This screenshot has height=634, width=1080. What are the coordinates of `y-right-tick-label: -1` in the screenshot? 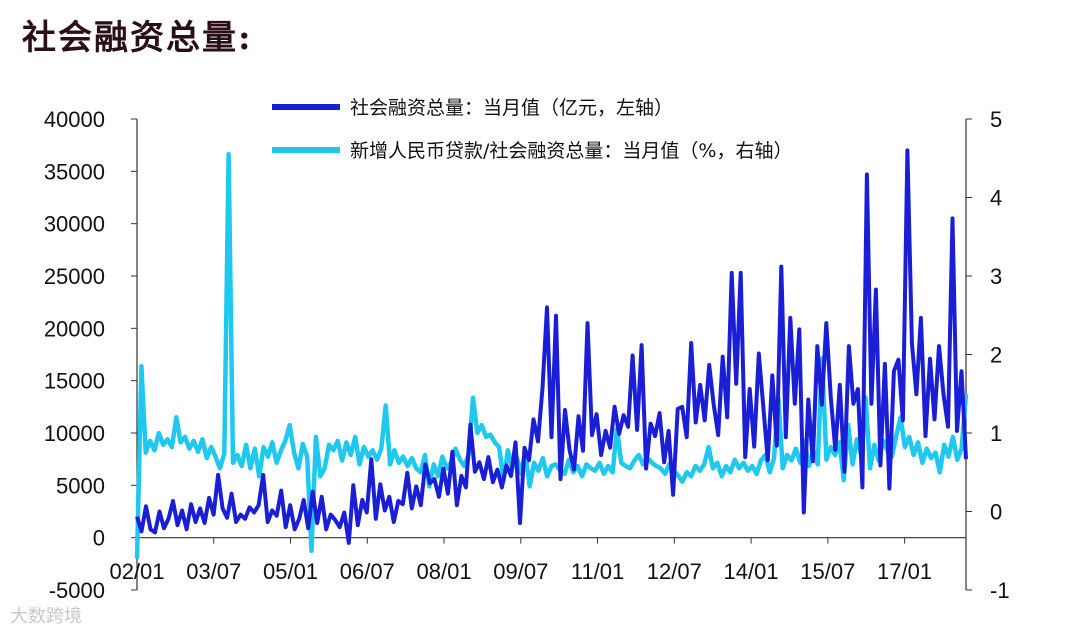 It's located at (1000, 590).